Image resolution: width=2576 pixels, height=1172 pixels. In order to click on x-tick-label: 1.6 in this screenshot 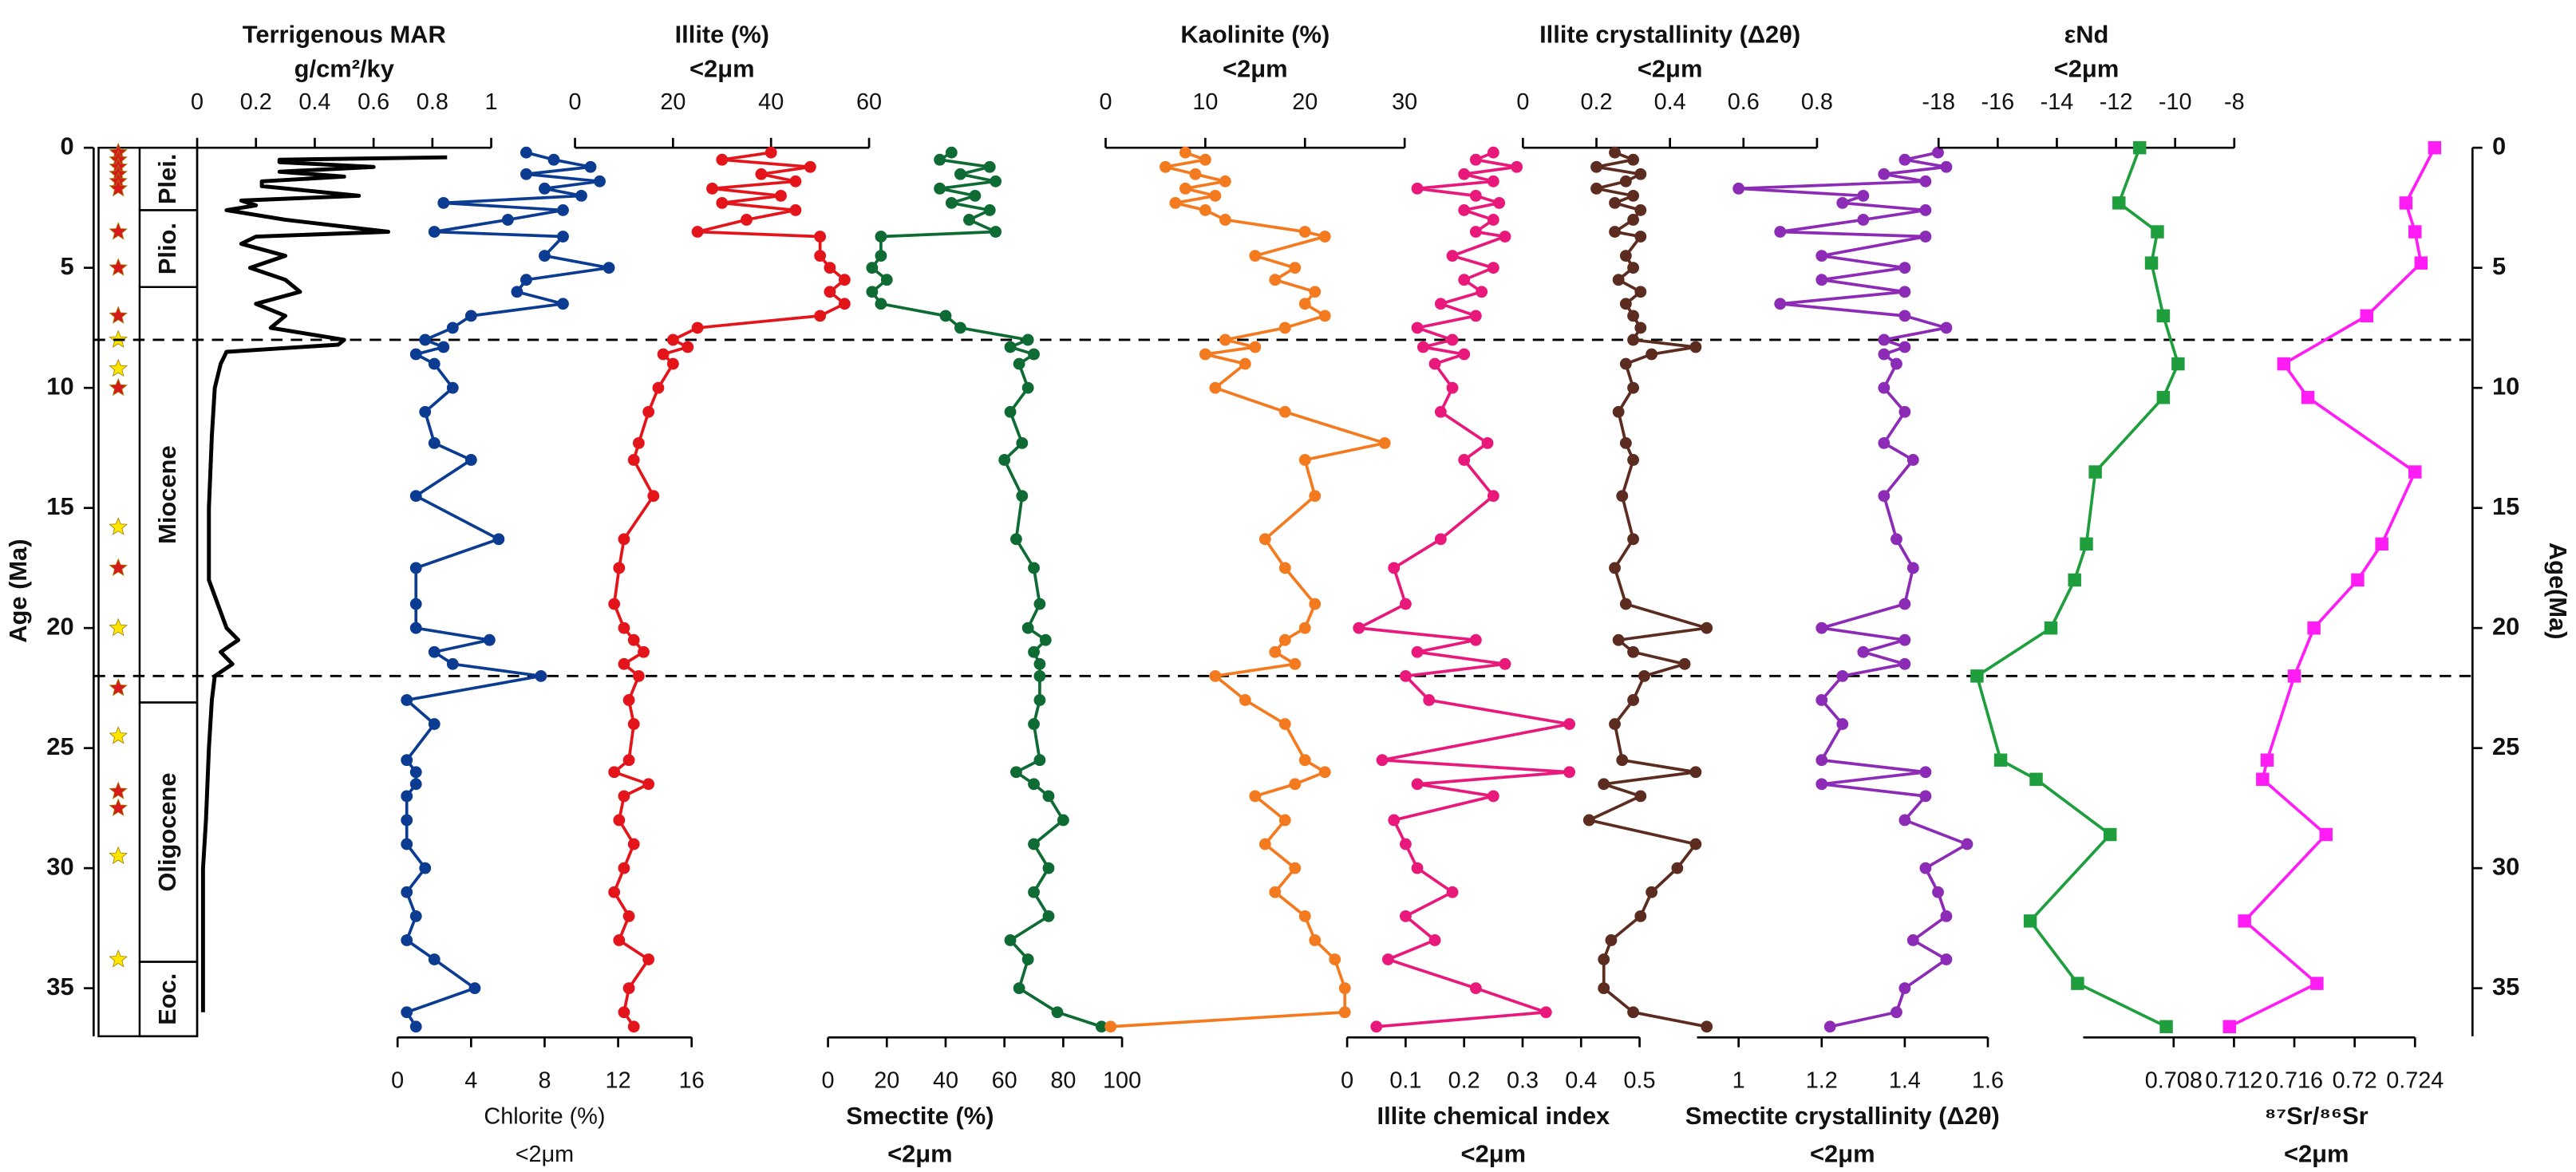, I will do `click(1988, 1080)`.